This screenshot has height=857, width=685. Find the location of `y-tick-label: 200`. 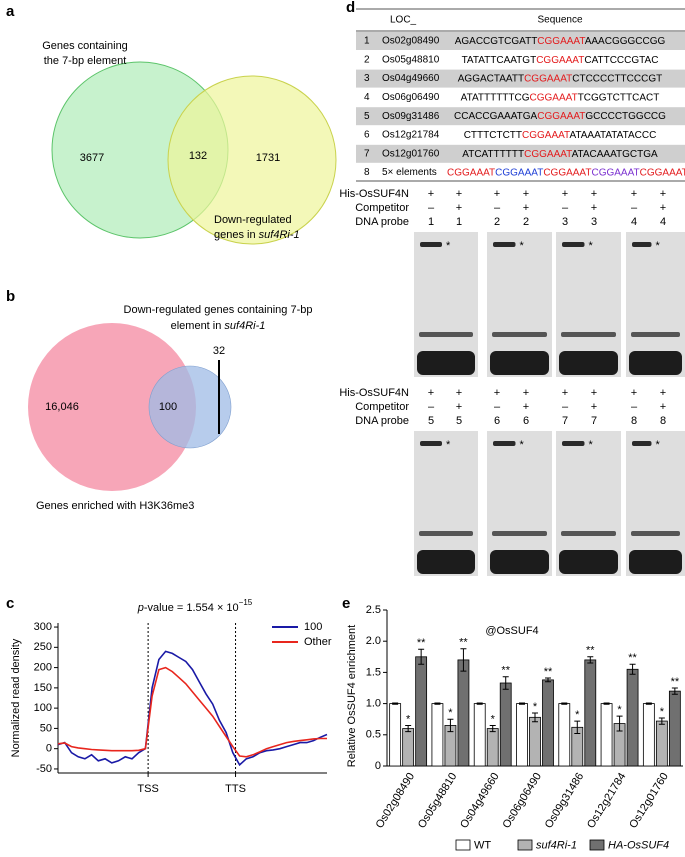

y-tick-label: 200 is located at coordinates (43, 668).